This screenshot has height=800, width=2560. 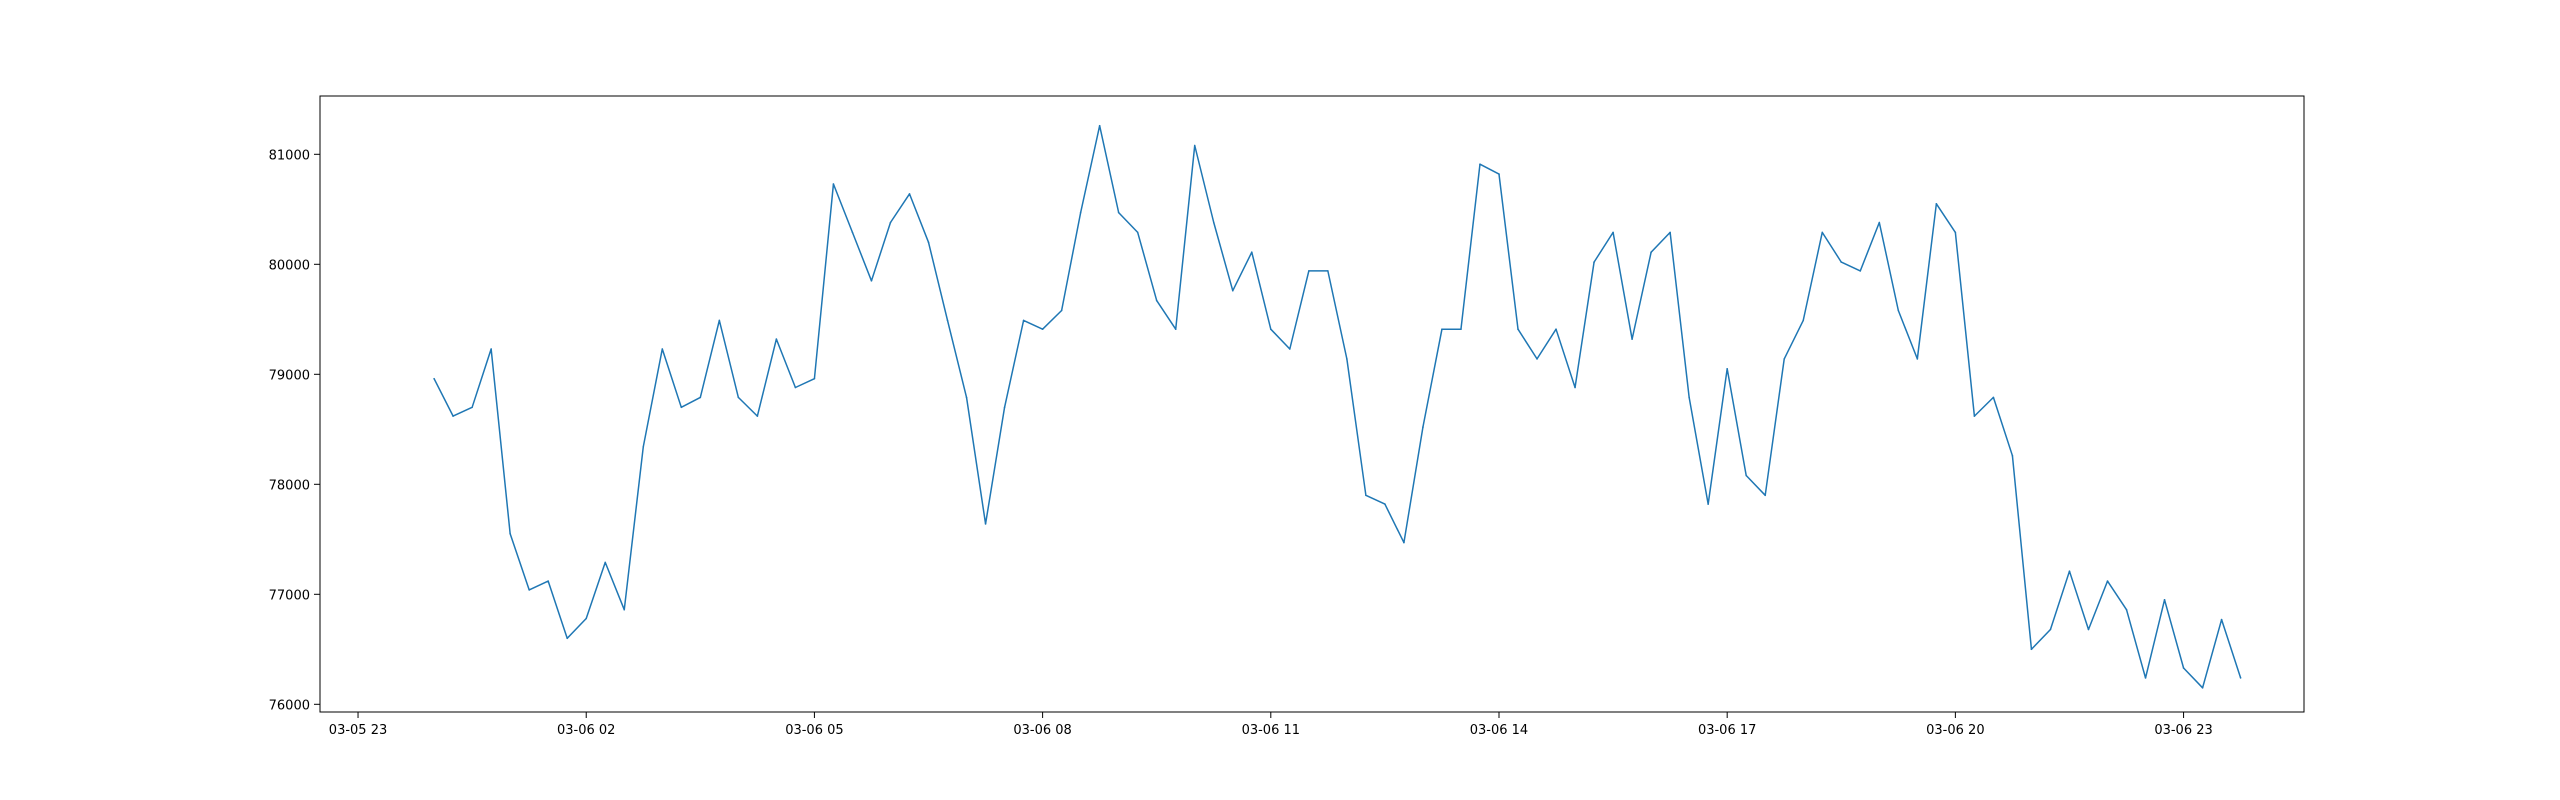 What do you see at coordinates (1271, 730) in the screenshot?
I see `x-tick-label: 03-06 11` at bounding box center [1271, 730].